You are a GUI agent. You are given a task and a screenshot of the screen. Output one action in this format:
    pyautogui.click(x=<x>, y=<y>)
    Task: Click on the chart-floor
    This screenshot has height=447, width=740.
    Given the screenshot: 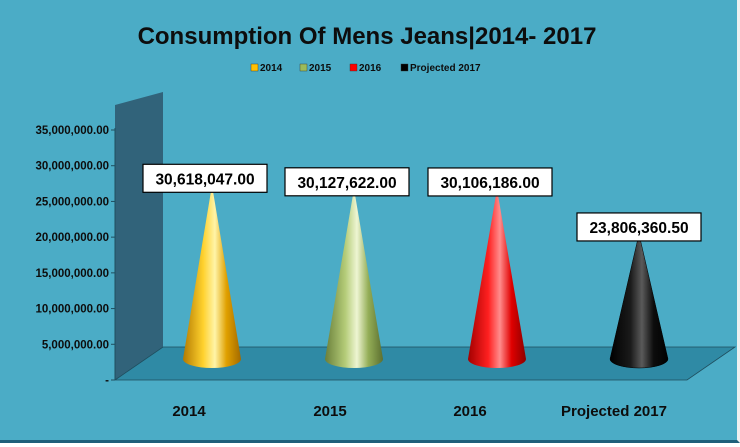 What is the action you would take?
    pyautogui.click(x=425, y=363)
    